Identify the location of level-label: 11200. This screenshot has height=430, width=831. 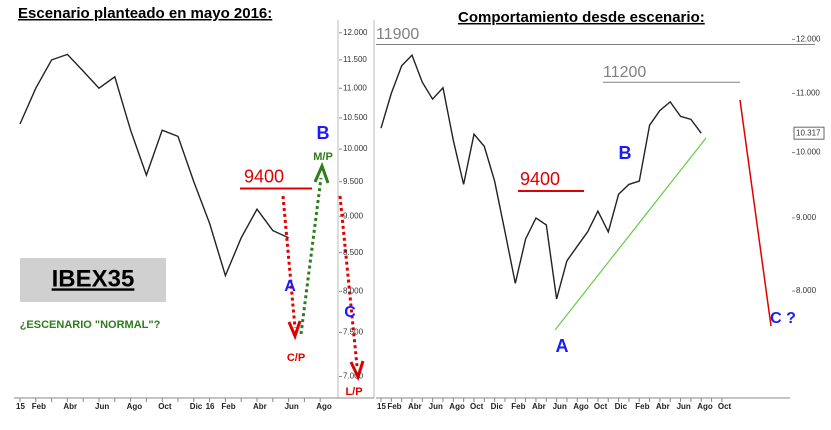
(624, 72).